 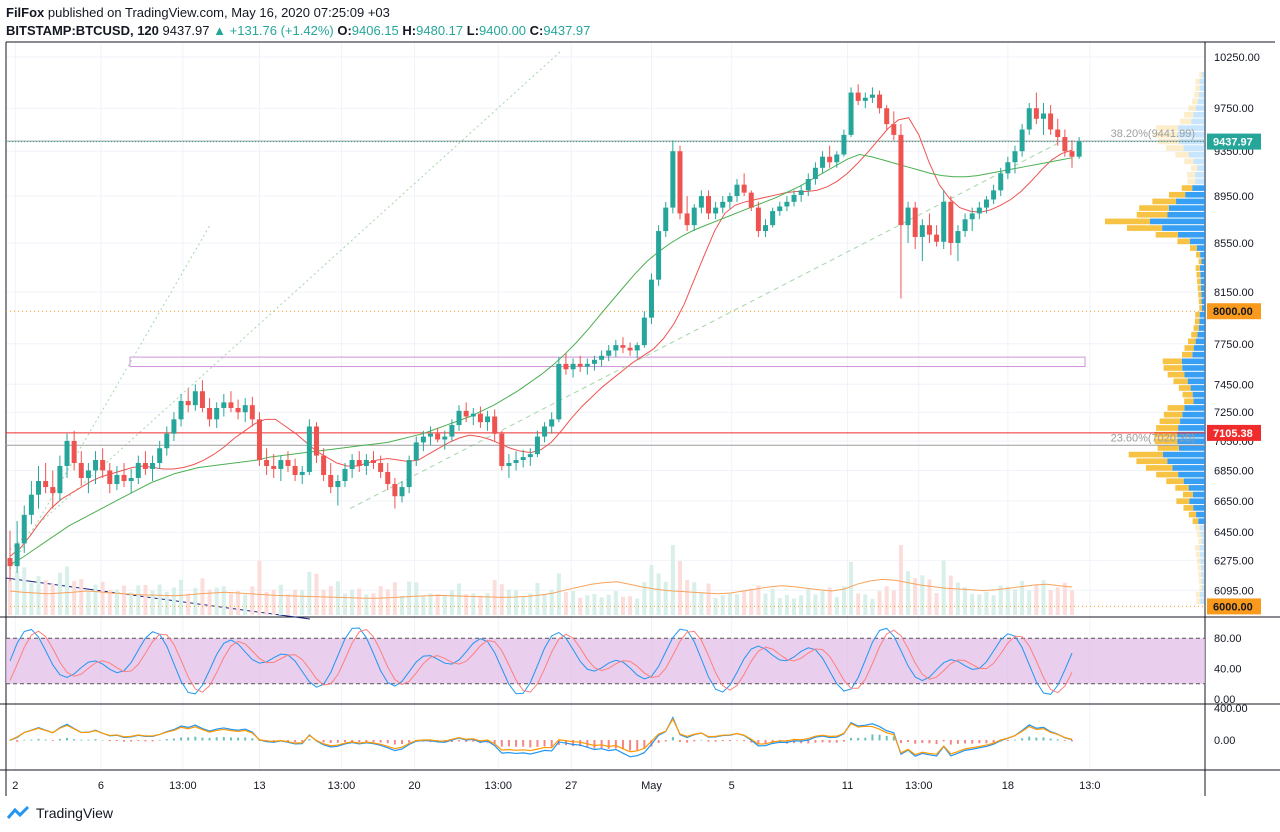 What do you see at coordinates (541, 661) in the screenshot?
I see `stoch-d-line` at bounding box center [541, 661].